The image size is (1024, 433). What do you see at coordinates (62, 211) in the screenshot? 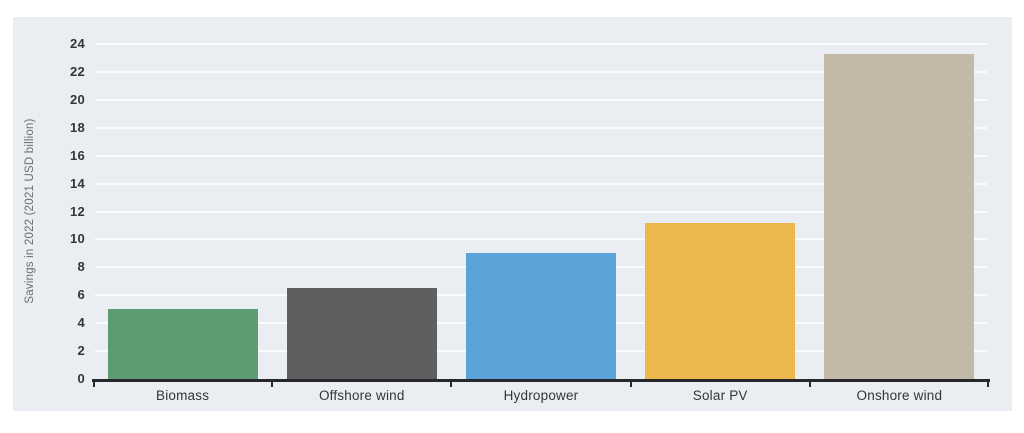
I see `y-tick-labels: 0 2 4 6 8 10 12 14 16 18 20 22 24` at bounding box center [62, 211].